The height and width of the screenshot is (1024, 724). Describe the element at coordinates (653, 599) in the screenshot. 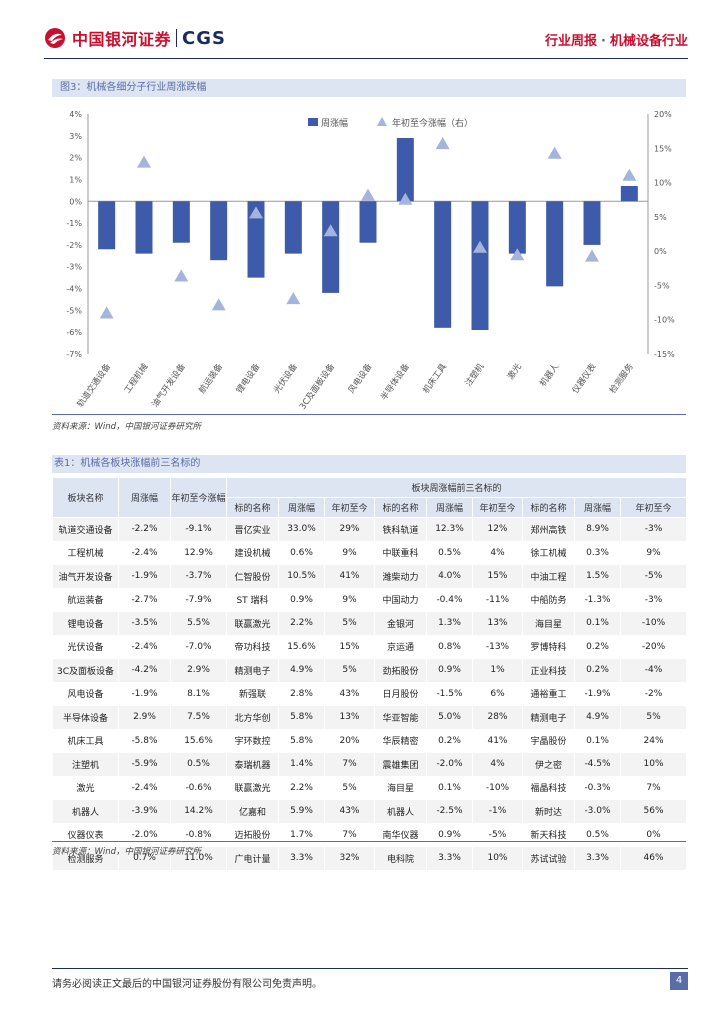

I see `table-cell: -3%` at that location.